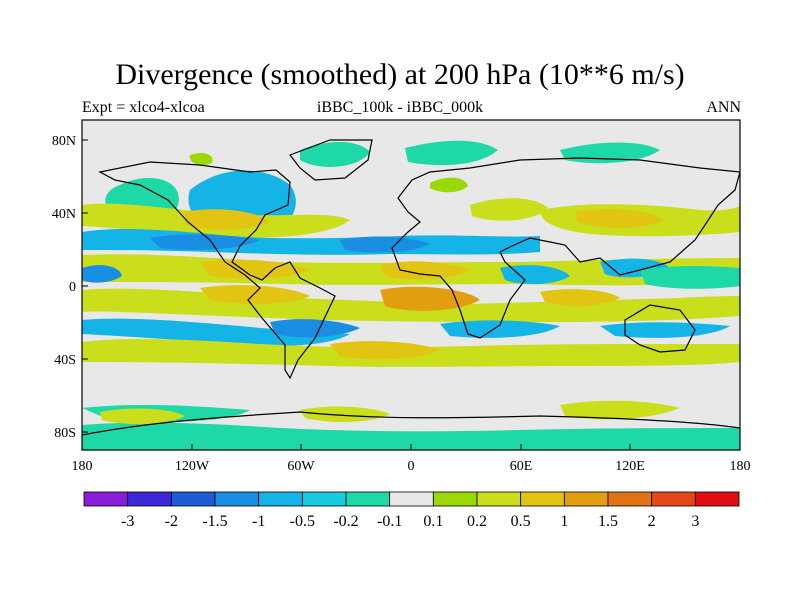  I want to click on colorbar-label: -3, so click(127, 521).